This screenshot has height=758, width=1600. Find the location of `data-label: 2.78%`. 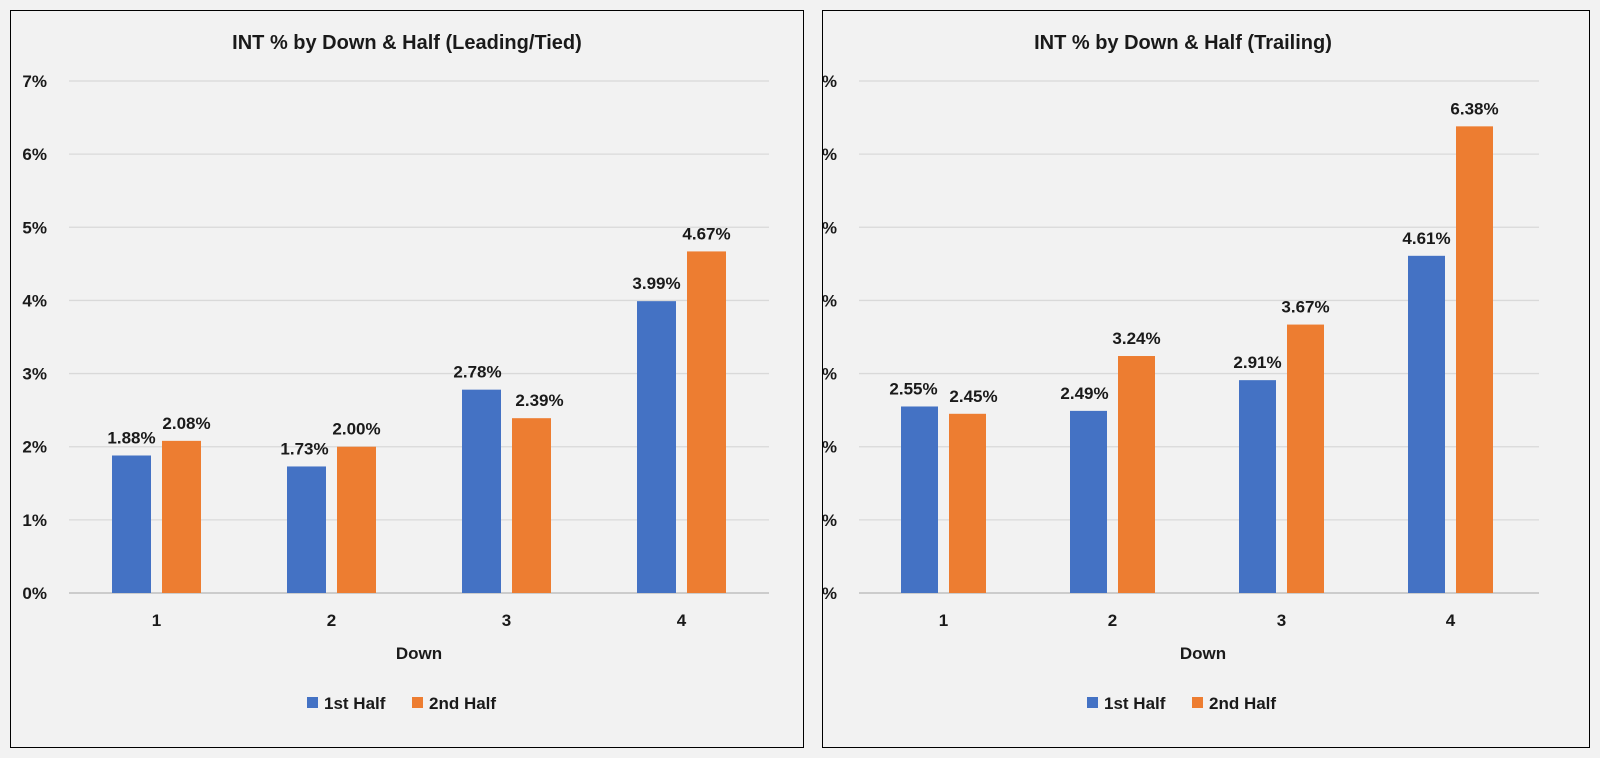

data-label: 2.78% is located at coordinates (477, 372).